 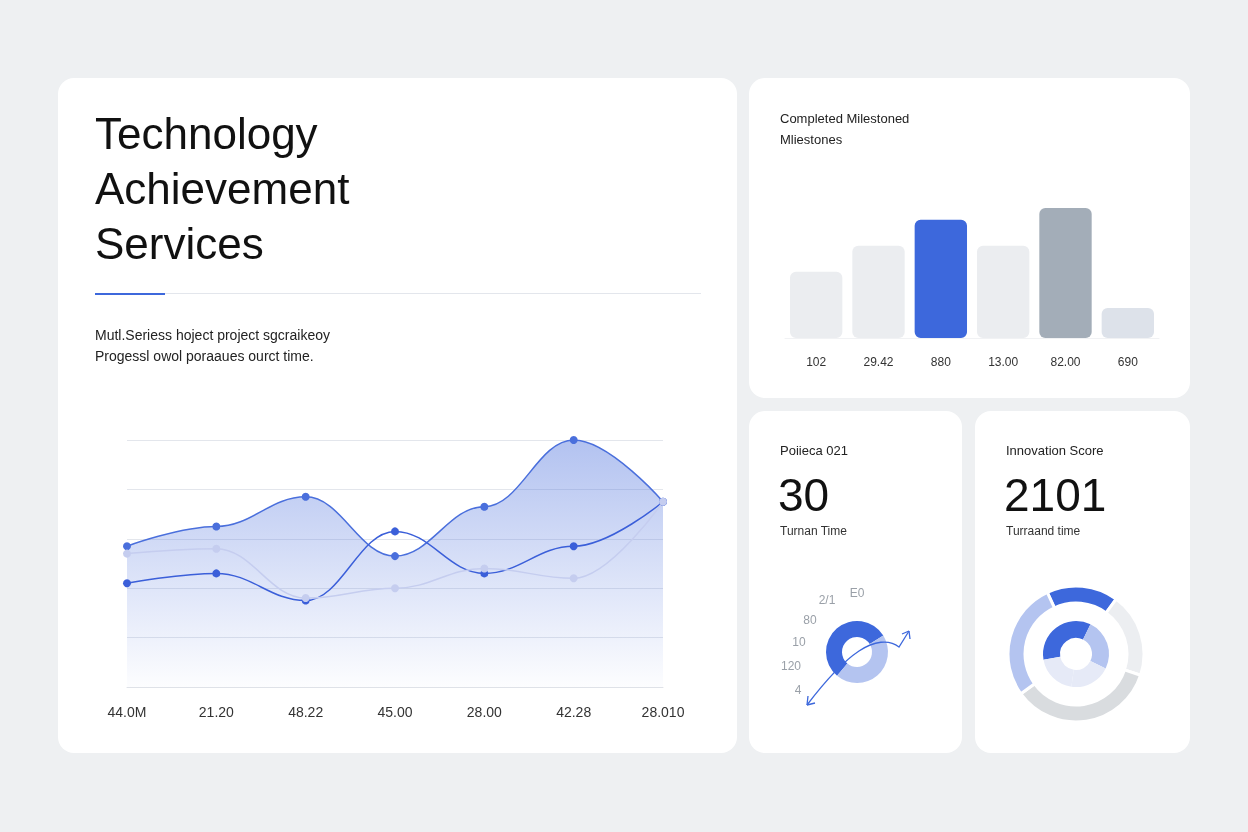 I want to click on chart-title: Innovation Score, so click(x=1055, y=450).